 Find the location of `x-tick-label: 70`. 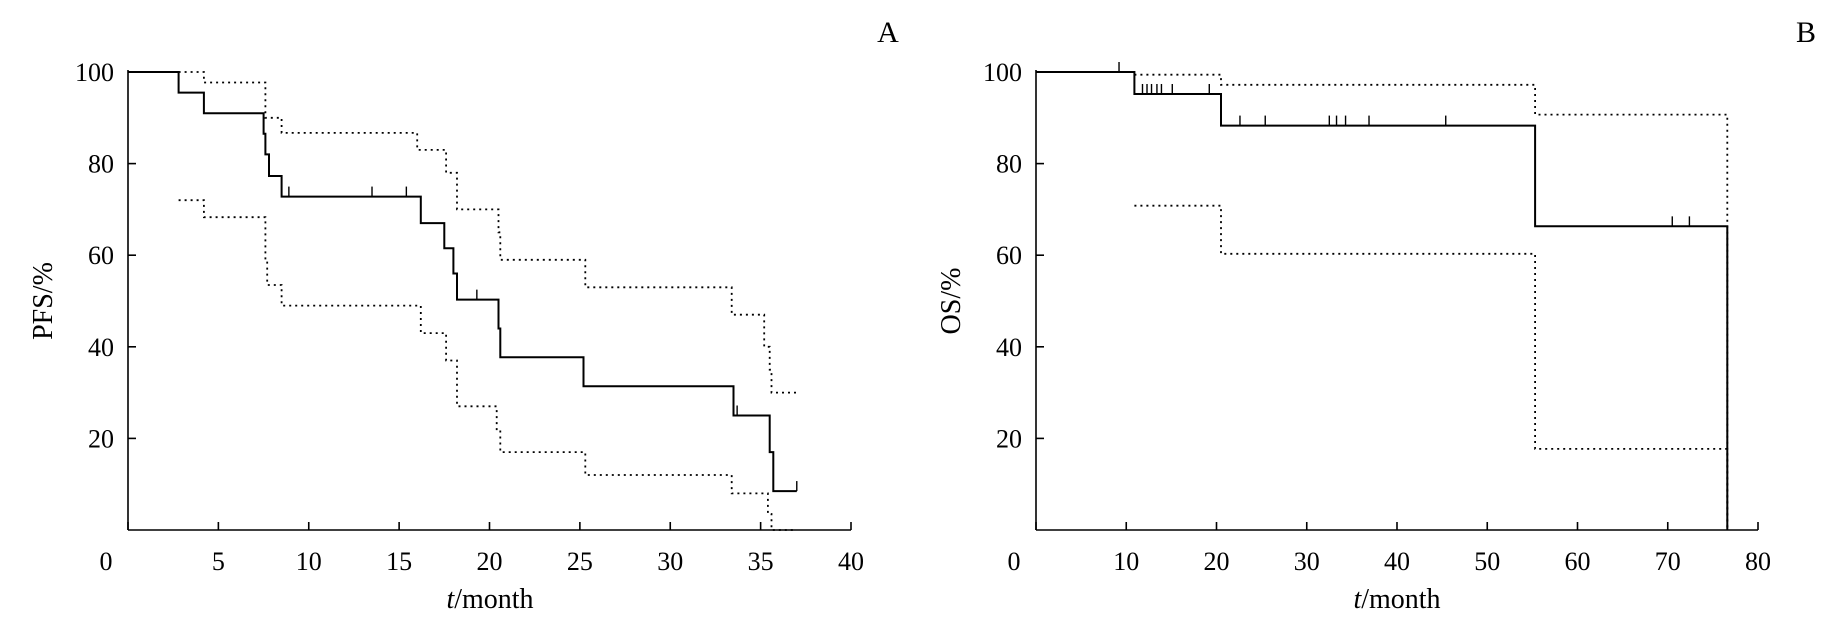

x-tick-label: 70 is located at coordinates (1668, 561).